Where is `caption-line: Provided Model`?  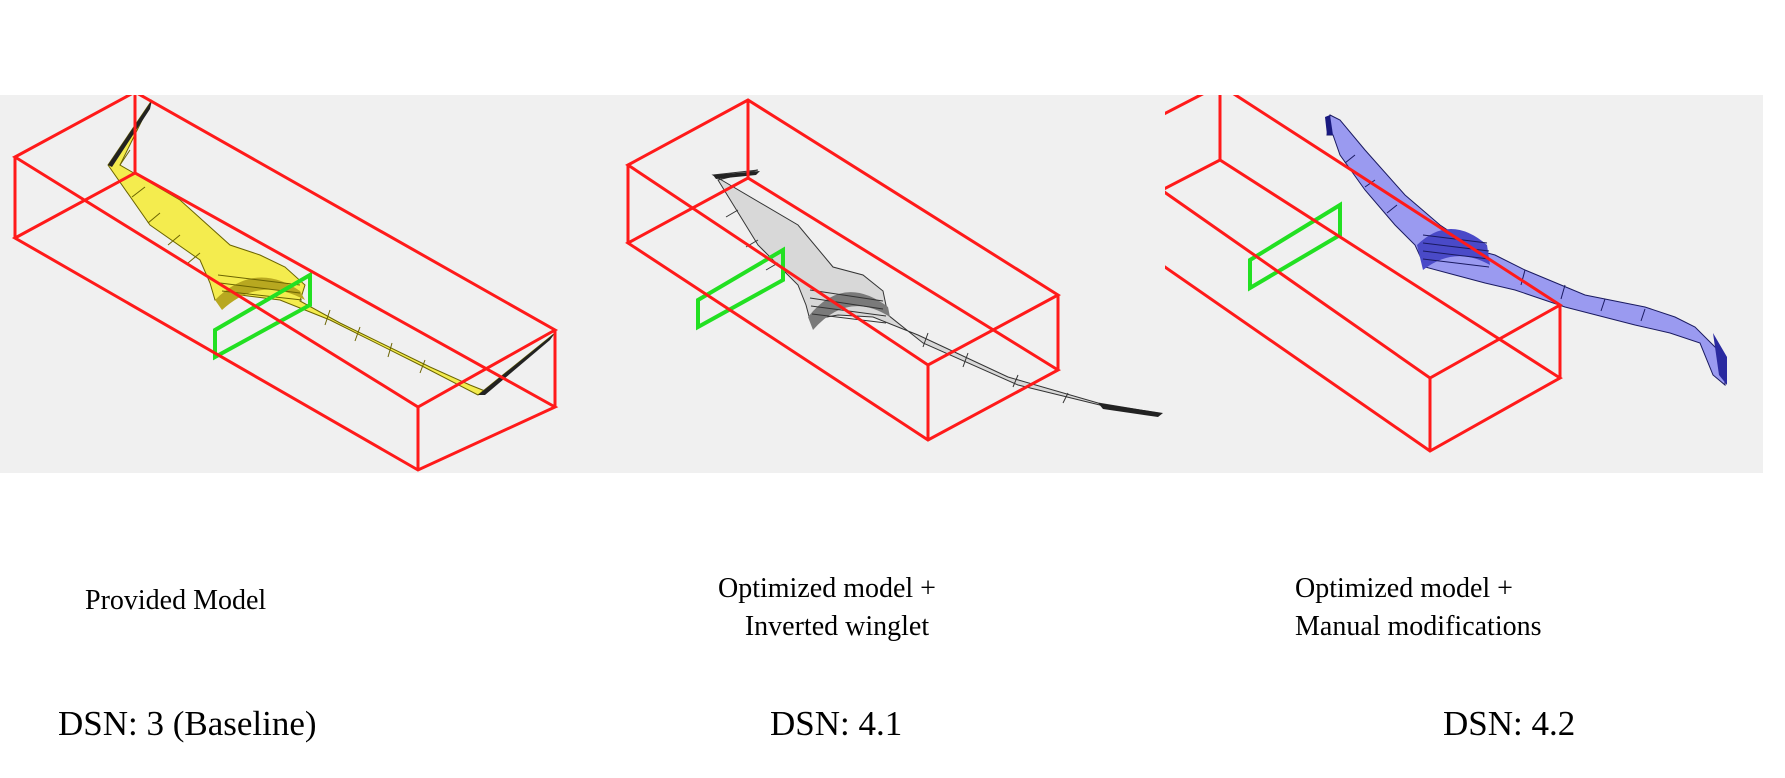
caption-line: Provided Model is located at coordinates (176, 600).